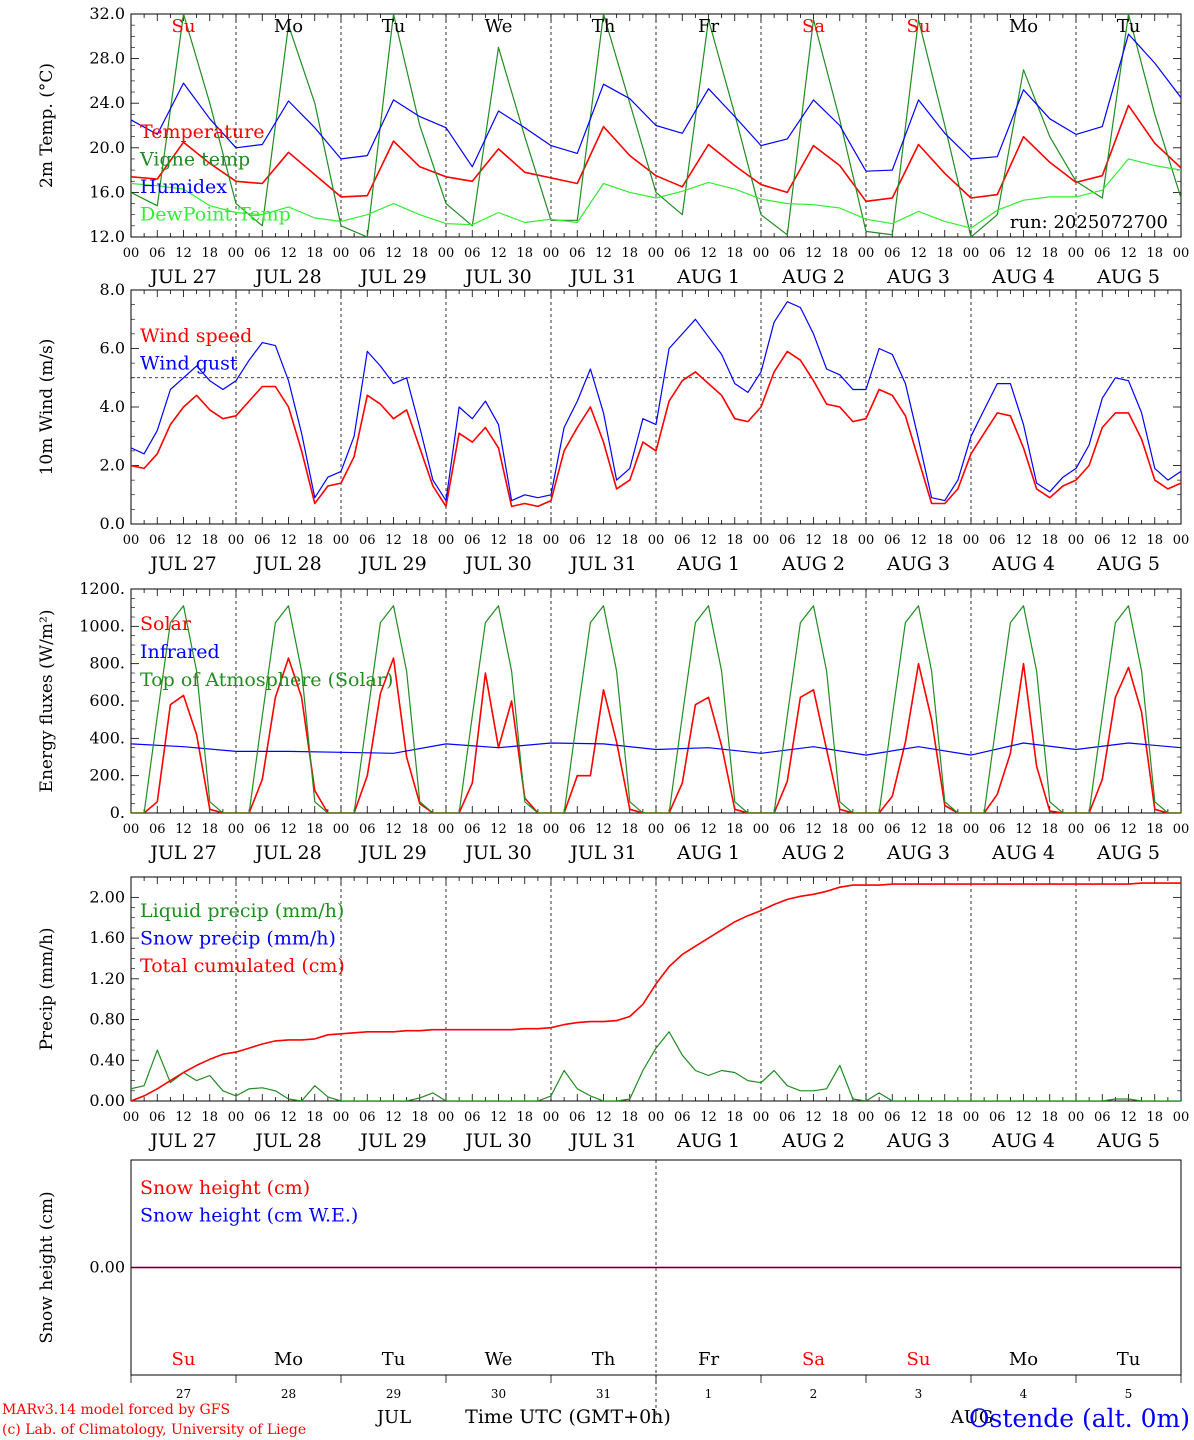 Image resolution: width=1194 pixels, height=1440 pixels. What do you see at coordinates (102, 588) in the screenshot?
I see `y-tick-label: 1200.` at bounding box center [102, 588].